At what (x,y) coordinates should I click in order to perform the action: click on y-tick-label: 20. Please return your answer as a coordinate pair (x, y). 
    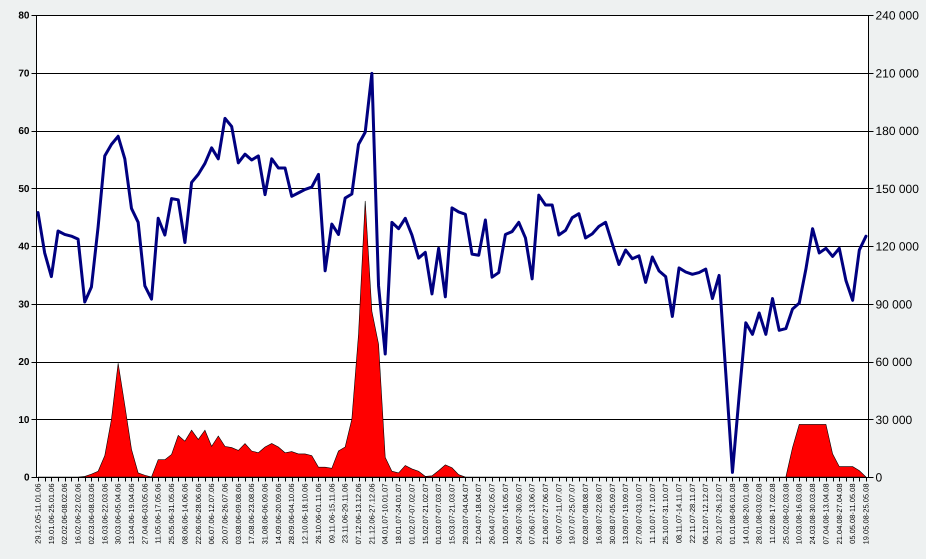
    Looking at the image, I should click on (24, 362).